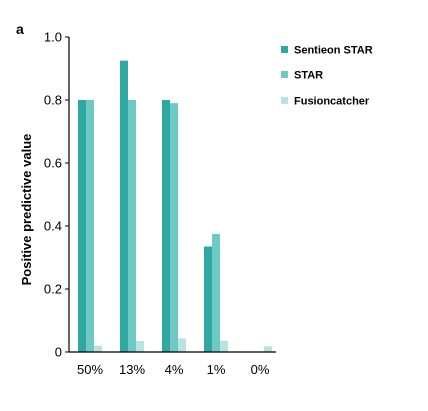  What do you see at coordinates (333, 51) in the screenshot?
I see `legend-label-sentieon-star: Sentieon STAR` at bounding box center [333, 51].